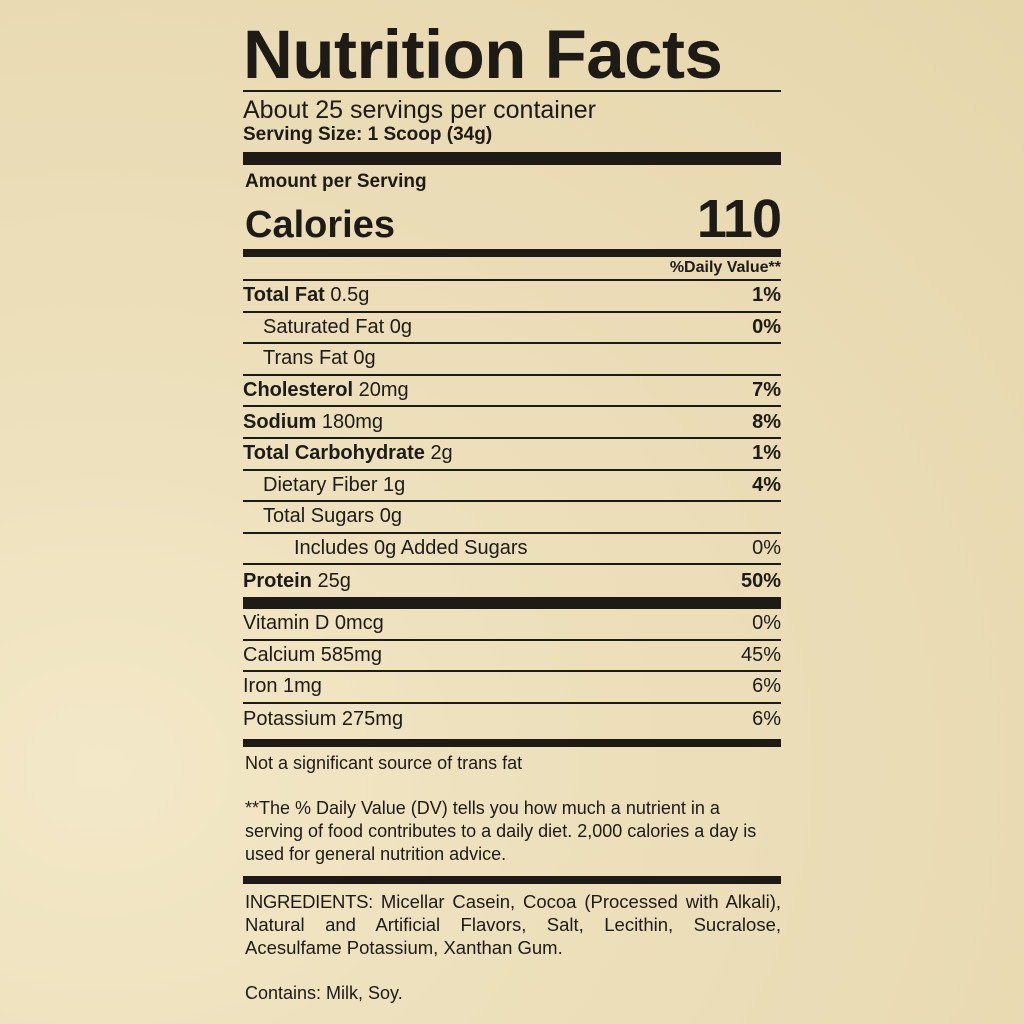  What do you see at coordinates (766, 484) in the screenshot?
I see `nutrient-daily-value: 4%` at bounding box center [766, 484].